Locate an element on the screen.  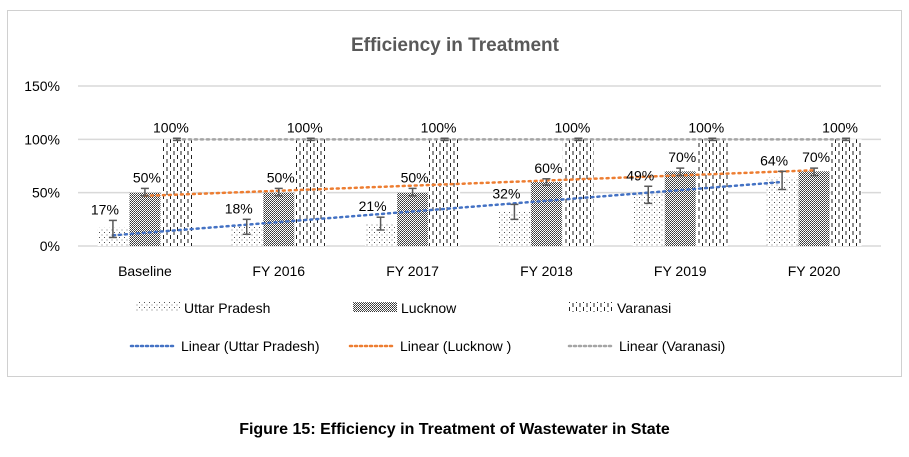
chart-title: Efficiency in Treatment is located at coordinates (455, 45).